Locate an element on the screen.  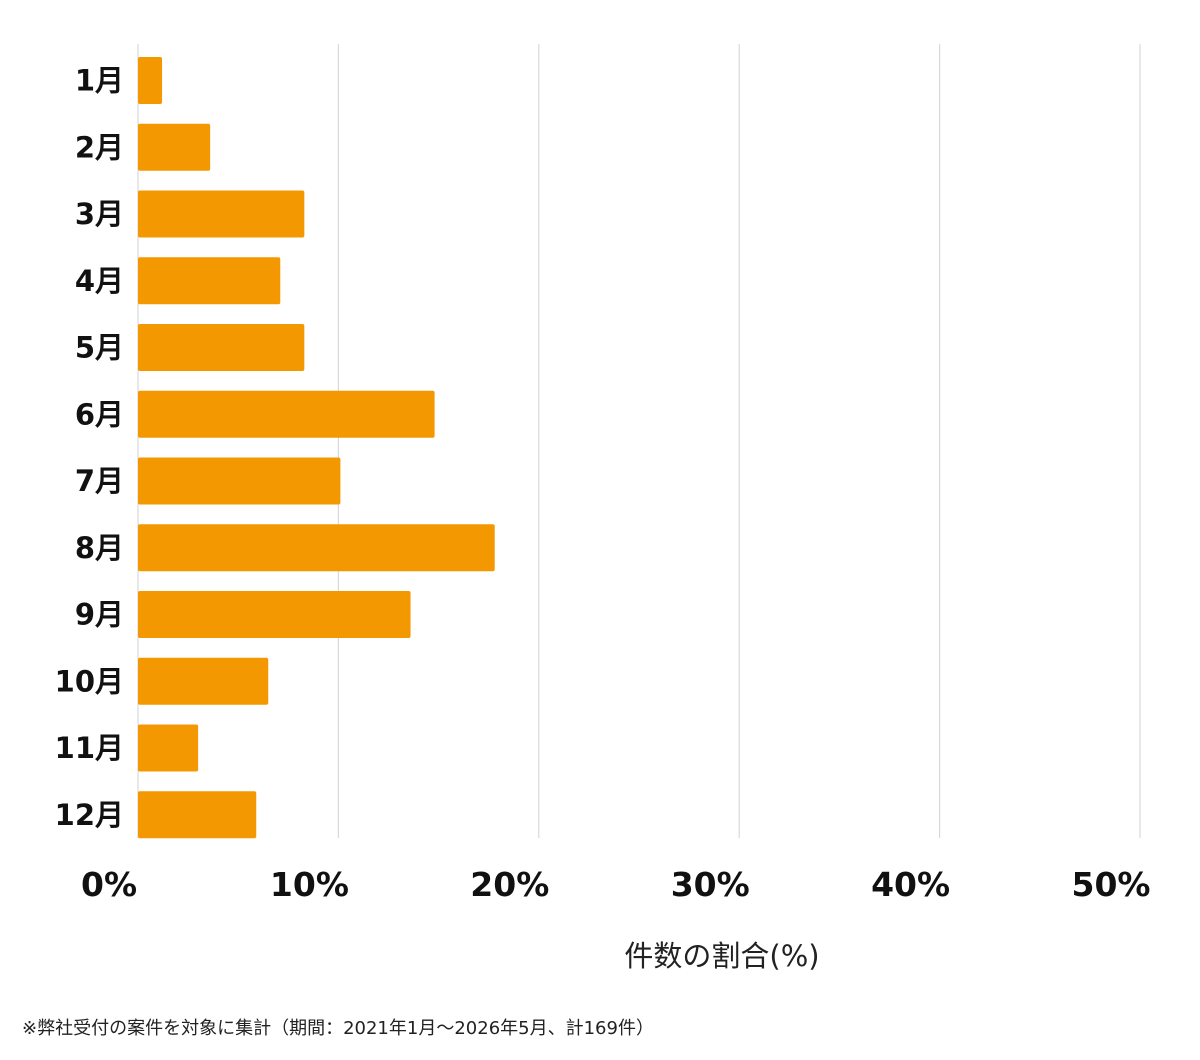
x-tick-label: 20% is located at coordinates (509, 884).